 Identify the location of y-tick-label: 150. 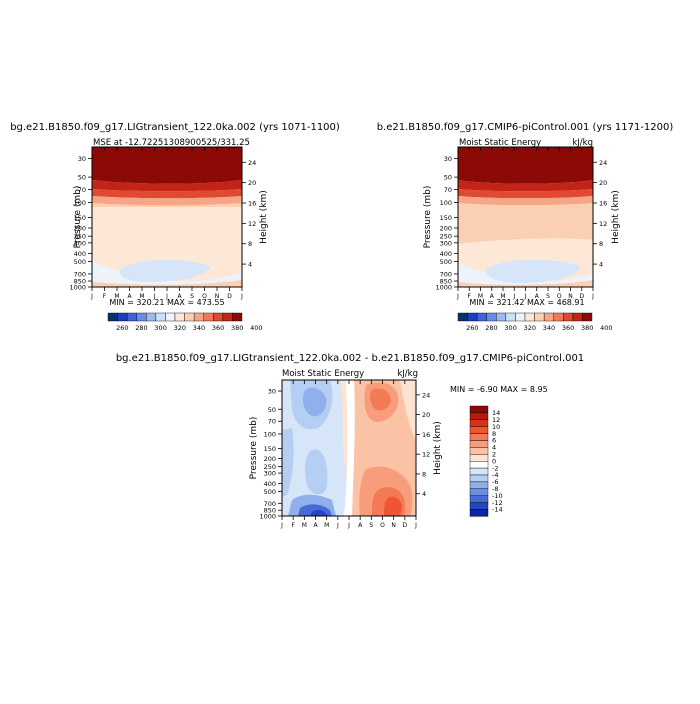
(80, 218).